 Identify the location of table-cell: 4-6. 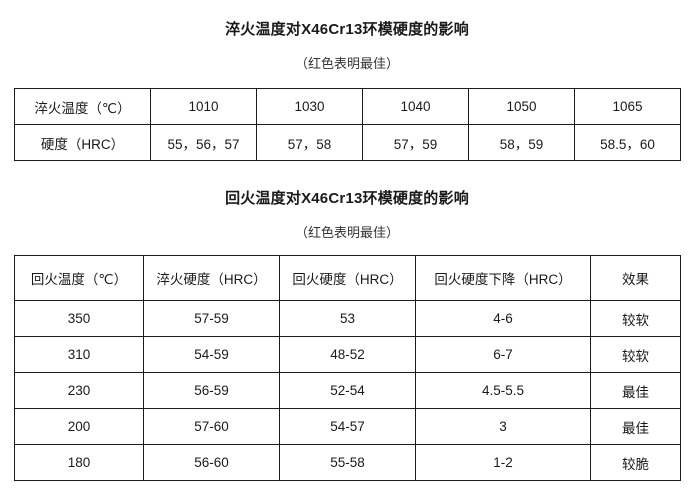
(503, 318).